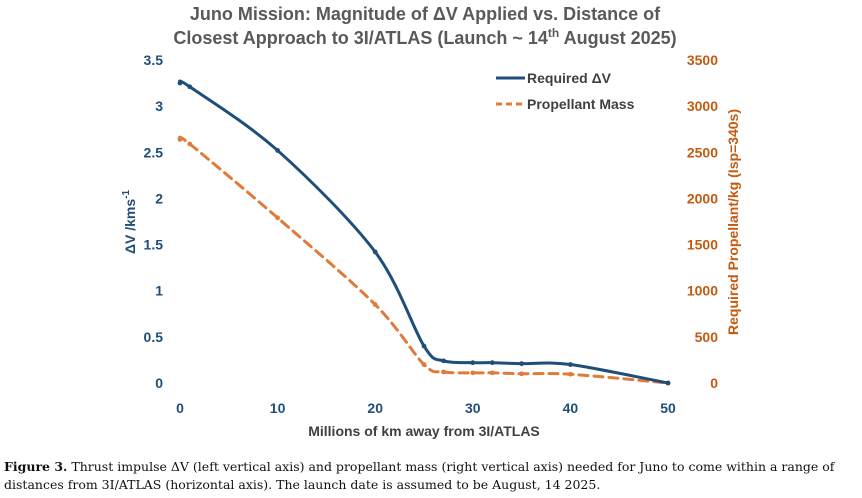 The image size is (862, 498). What do you see at coordinates (36, 466) in the screenshot?
I see `caption-label: Figure 3.` at bounding box center [36, 466].